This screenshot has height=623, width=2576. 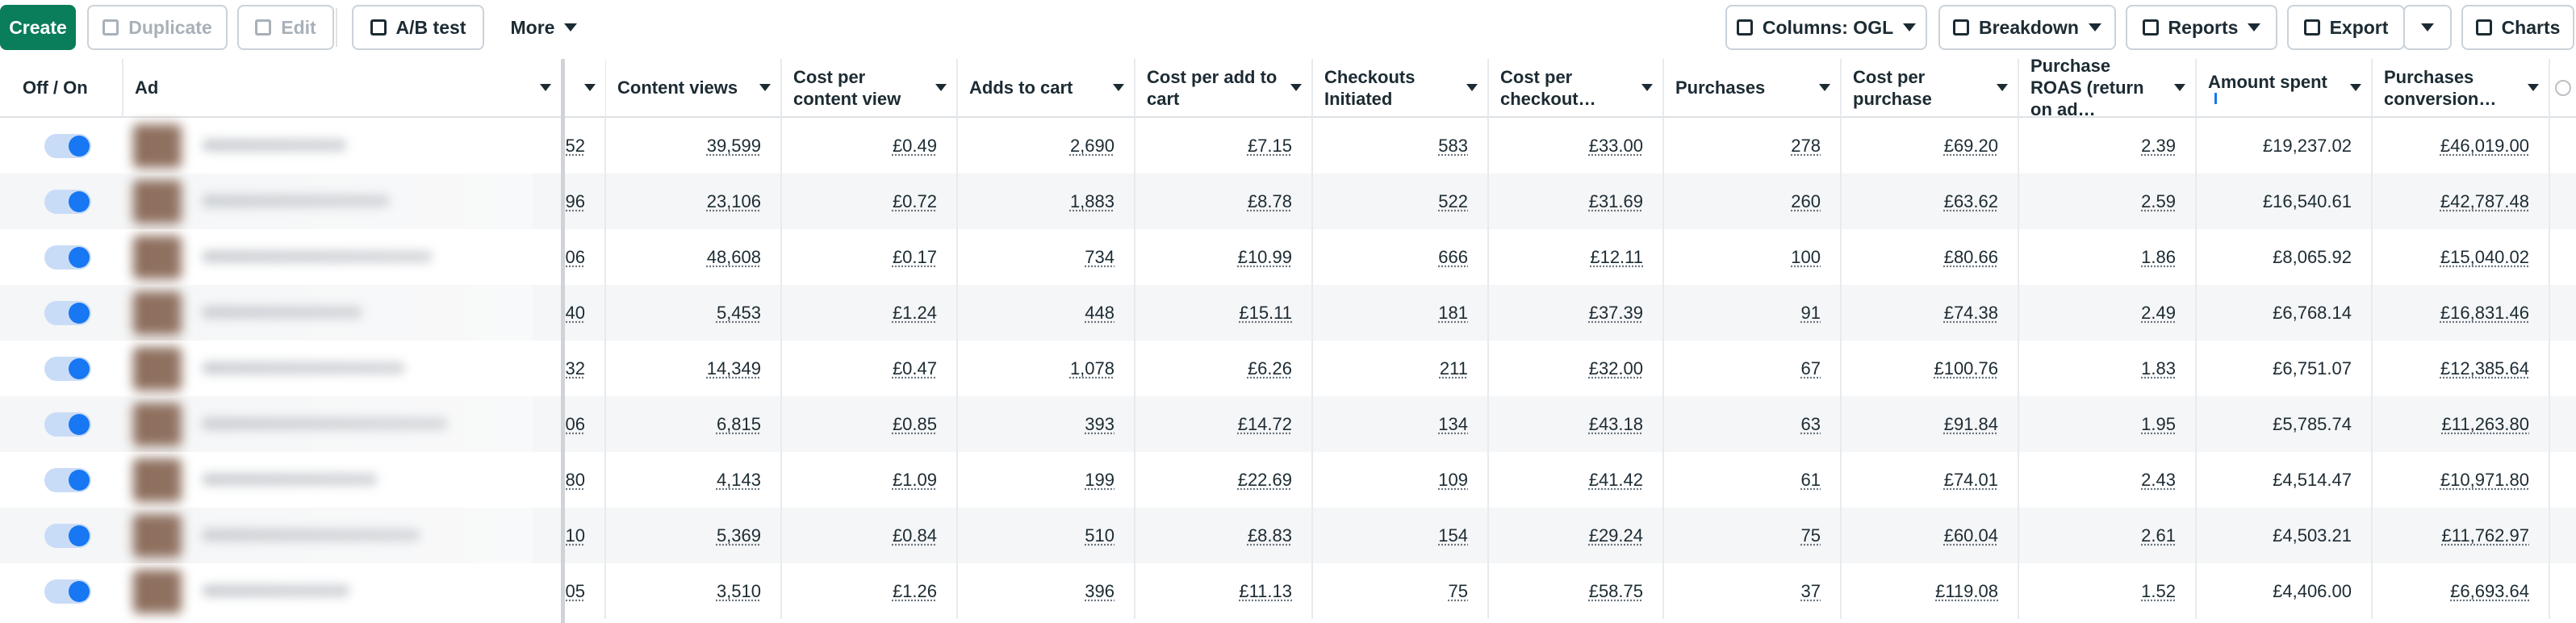 What do you see at coordinates (1046, 89) in the screenshot?
I see `column-header: Adds to cart` at bounding box center [1046, 89].